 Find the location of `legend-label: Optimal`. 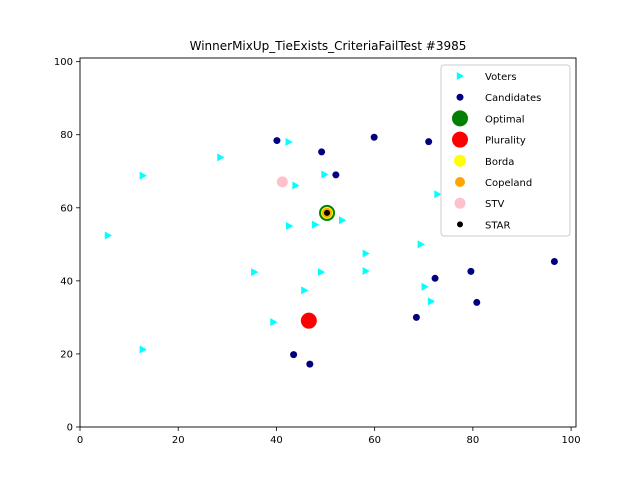

legend-label: Optimal is located at coordinates (505, 119).